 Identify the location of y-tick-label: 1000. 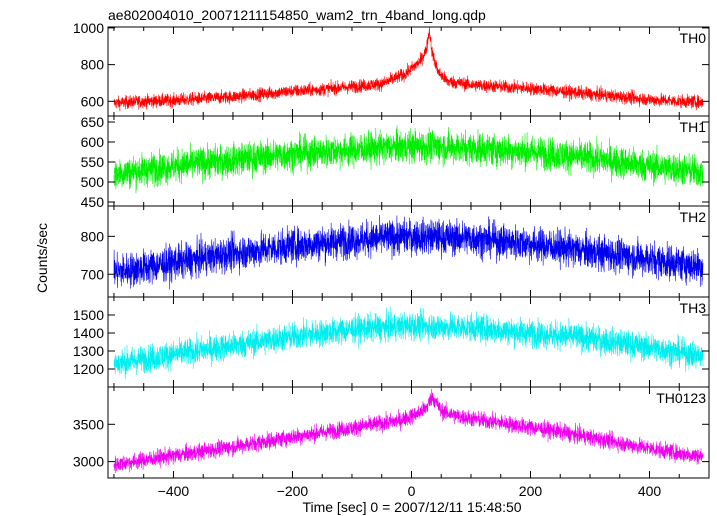
(88, 28).